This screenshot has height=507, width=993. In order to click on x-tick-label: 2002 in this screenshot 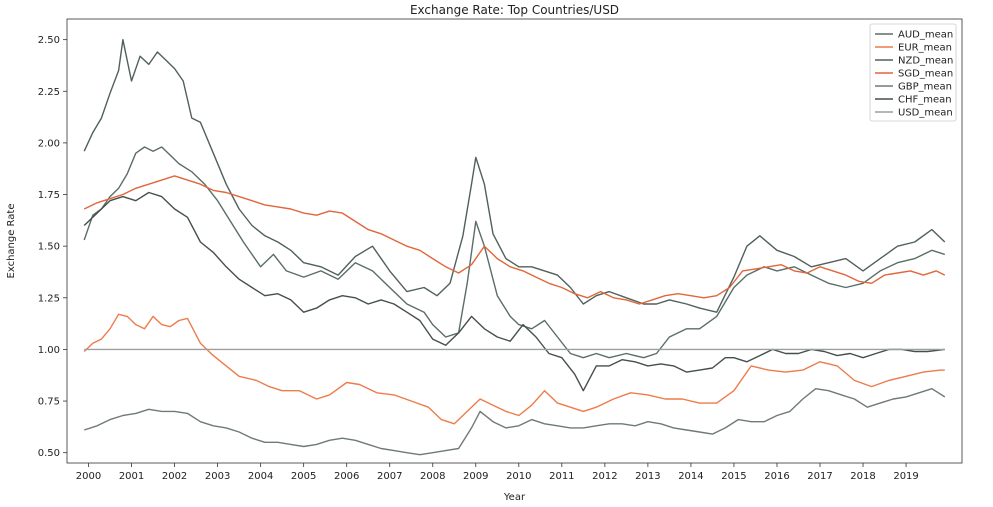, I will do `click(174, 476)`.